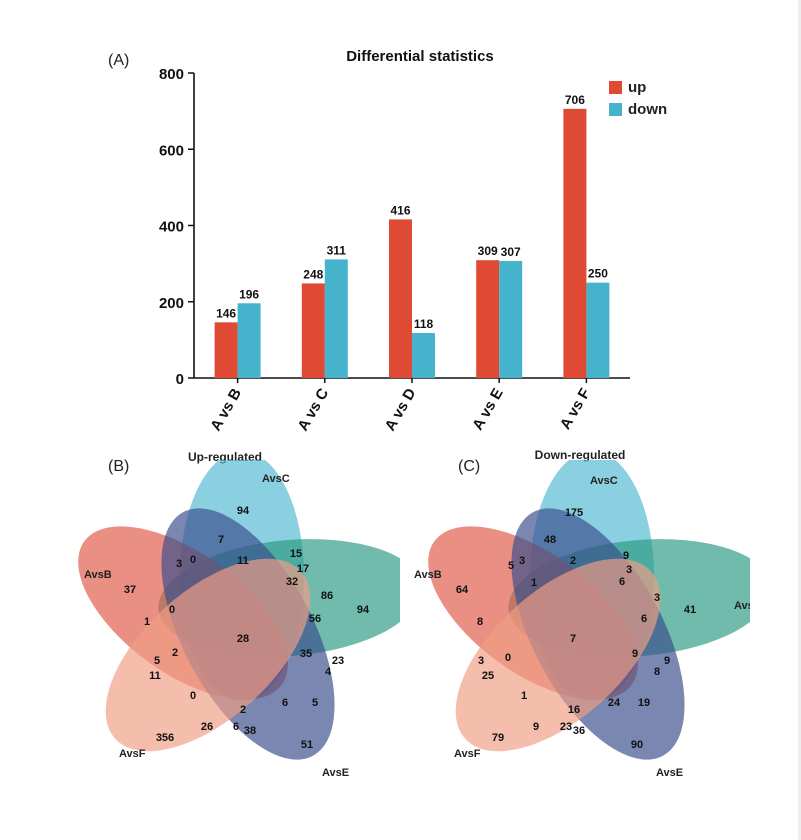  Describe the element at coordinates (511, 252) in the screenshot. I see `bar-data-label: 307` at that location.